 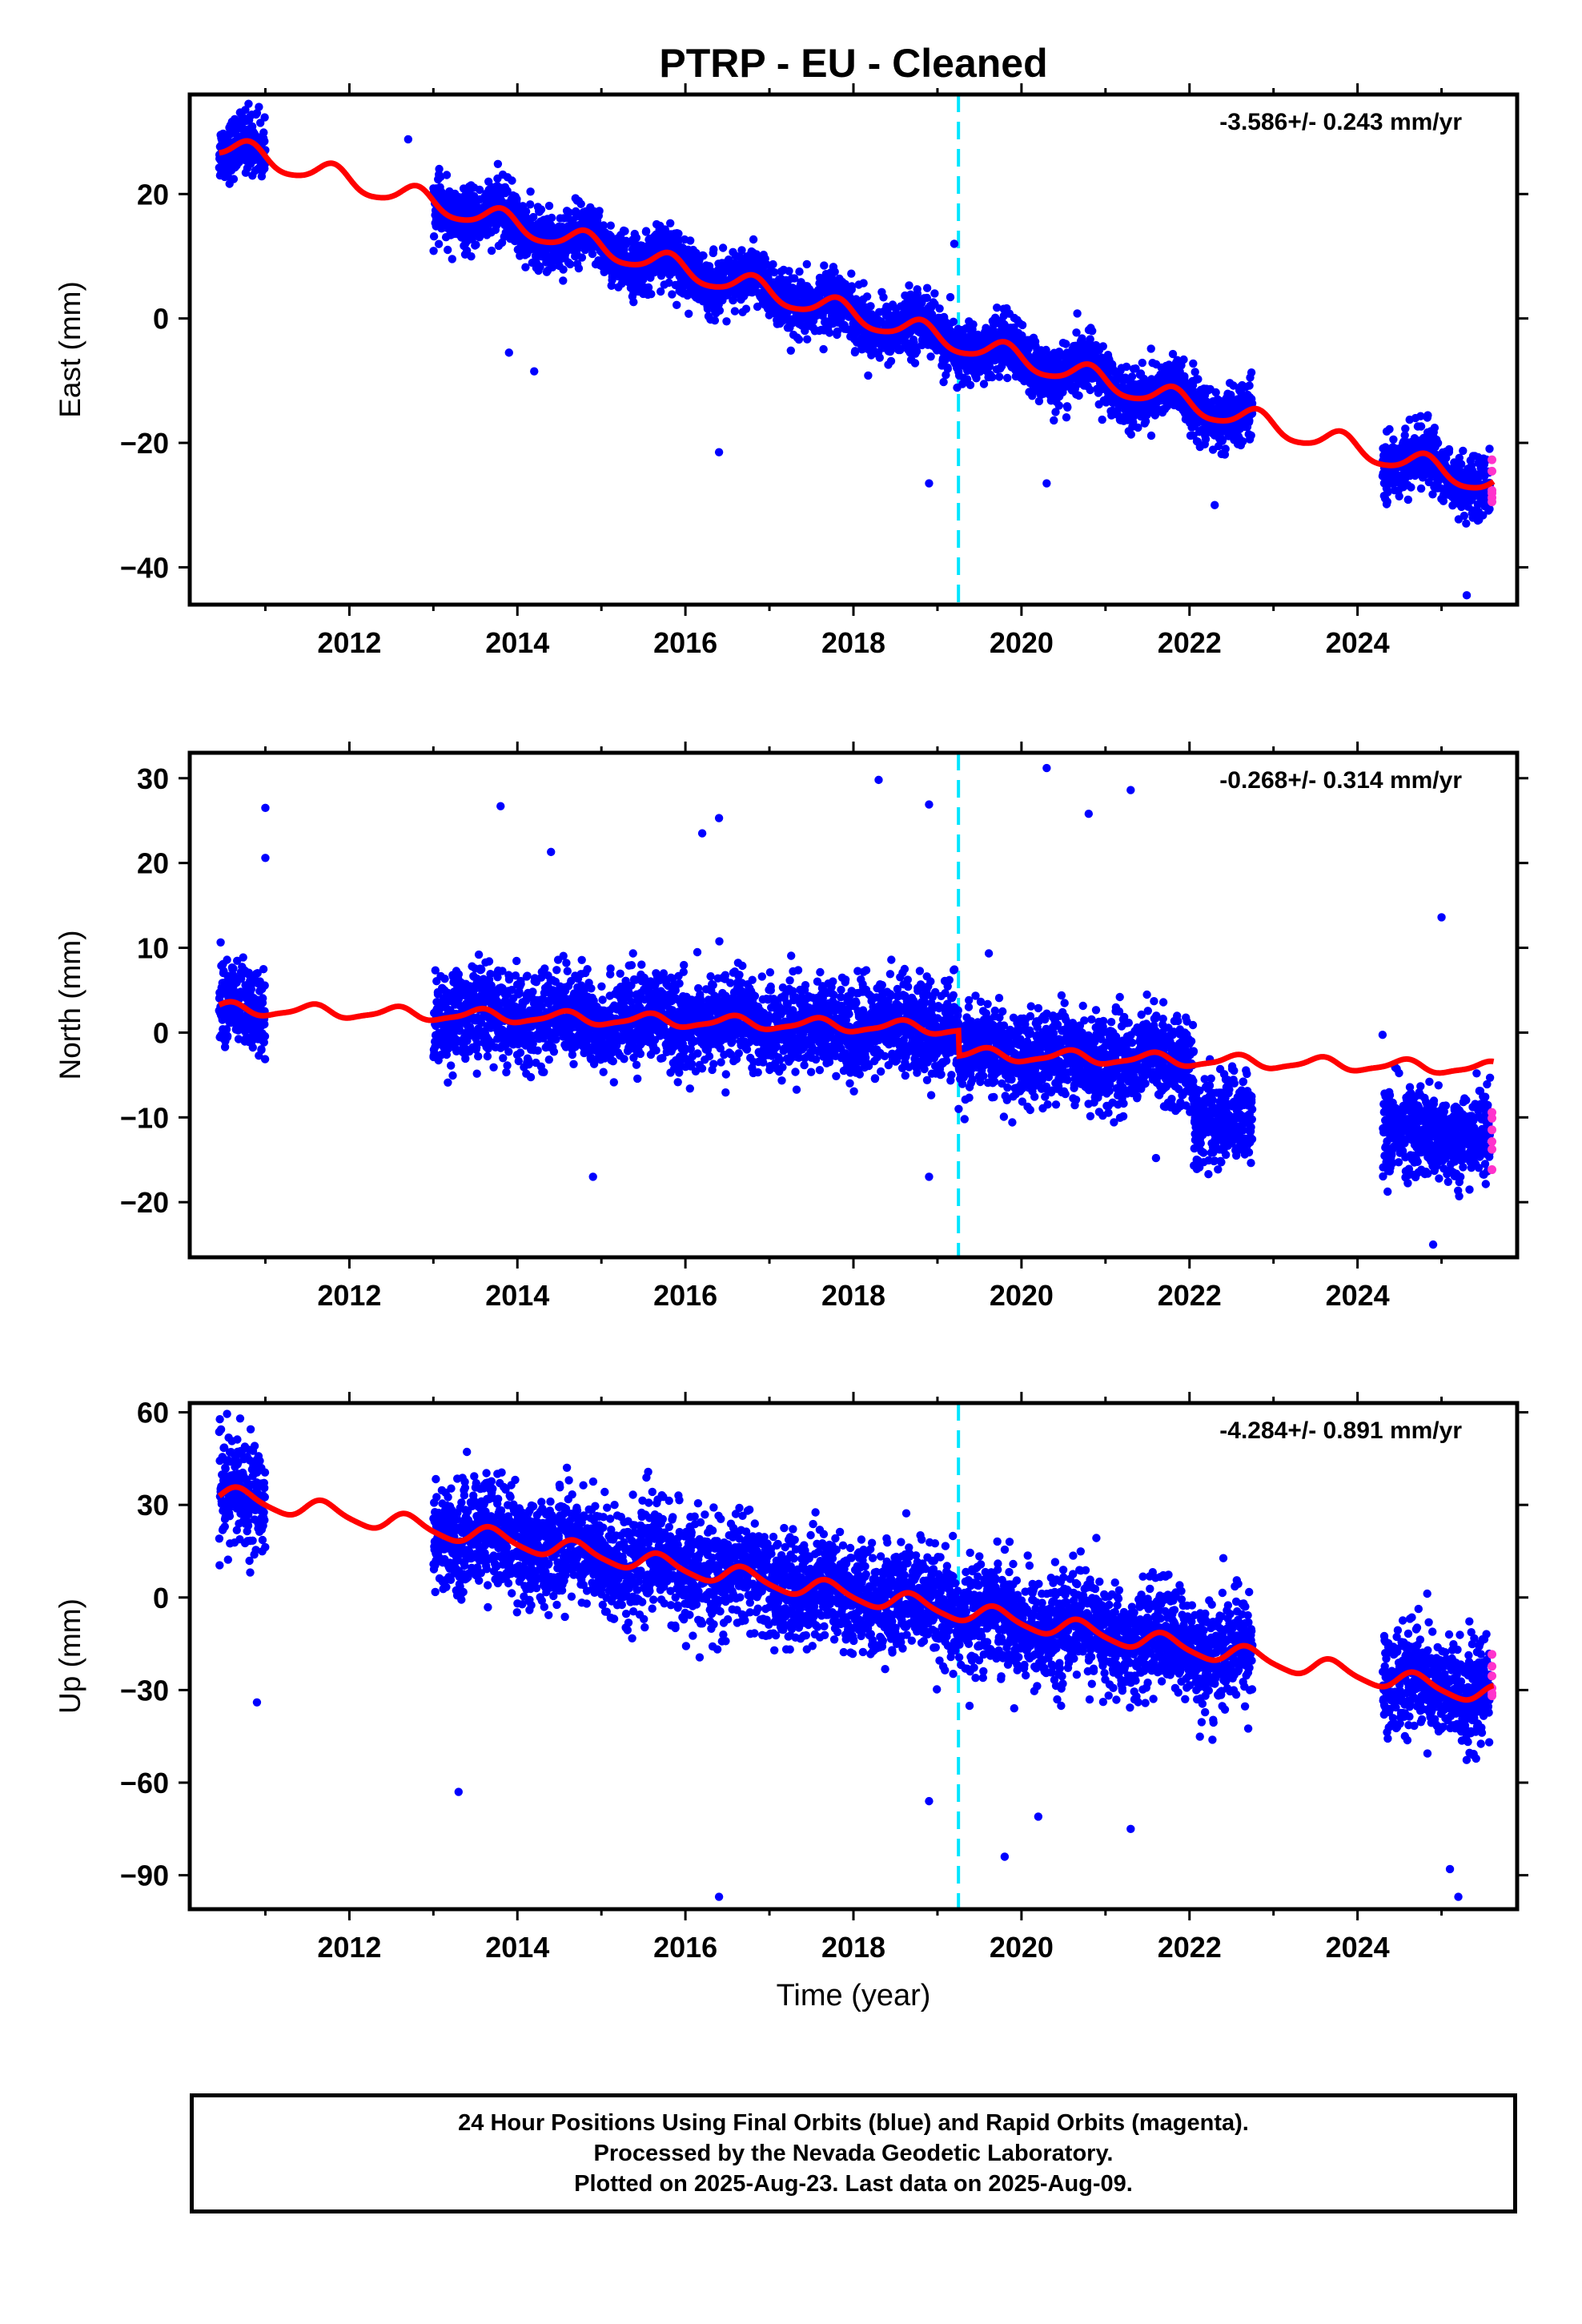 I want to click on y-tick-label: −40, so click(x=144, y=567).